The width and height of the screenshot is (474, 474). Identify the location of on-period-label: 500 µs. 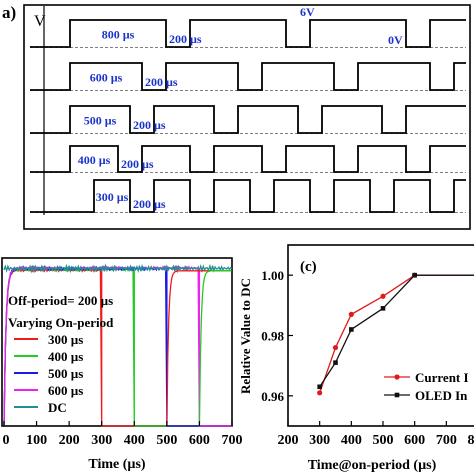
(100, 121).